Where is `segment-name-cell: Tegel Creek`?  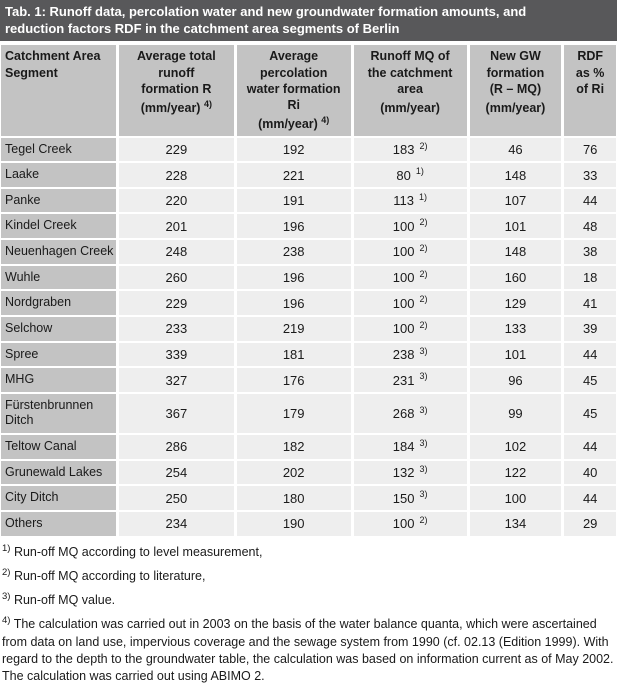 segment-name-cell: Tegel Creek is located at coordinates (60, 149).